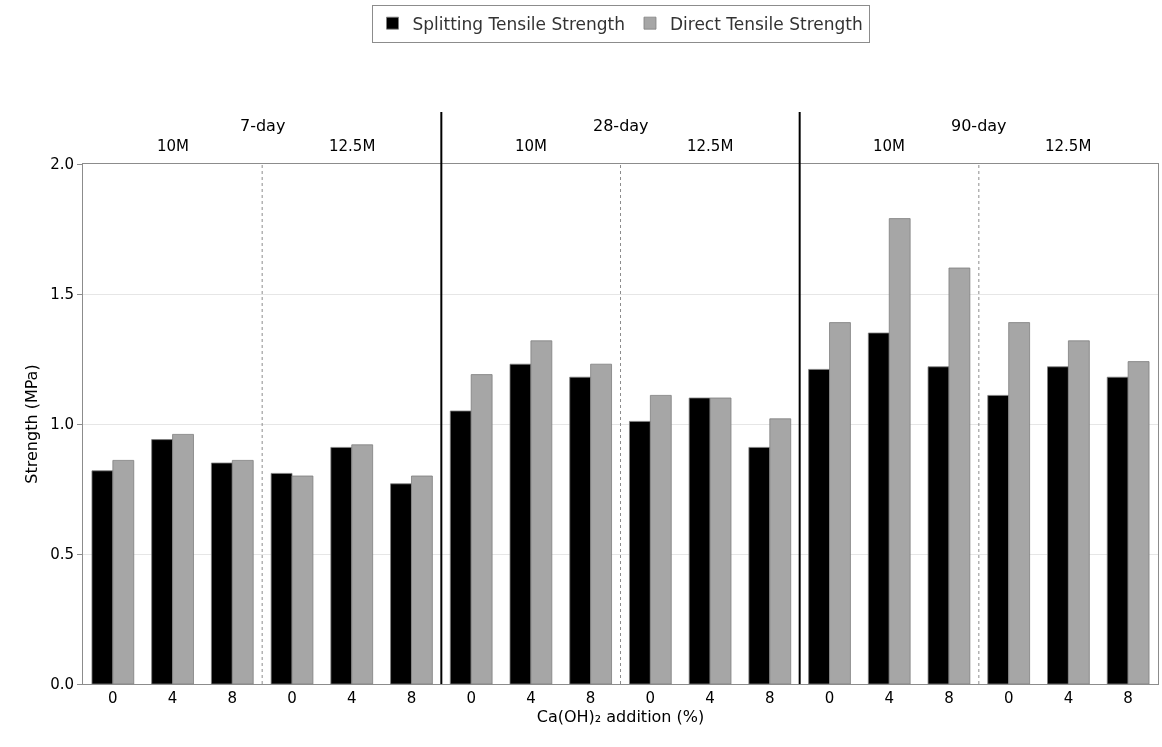 This screenshot has height=747, width=1162. I want to click on y-tick-label: 1.0, so click(62, 424).